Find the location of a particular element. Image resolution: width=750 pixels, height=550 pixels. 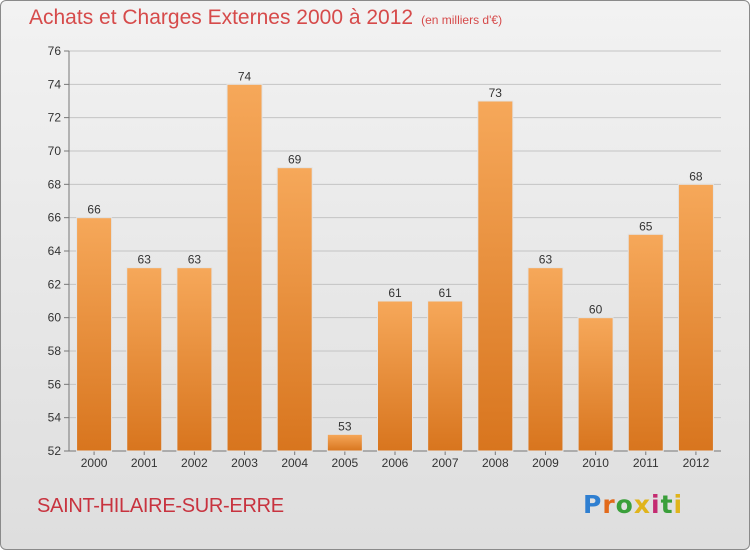

x-tick-label-2001: 2001 is located at coordinates (144, 463).